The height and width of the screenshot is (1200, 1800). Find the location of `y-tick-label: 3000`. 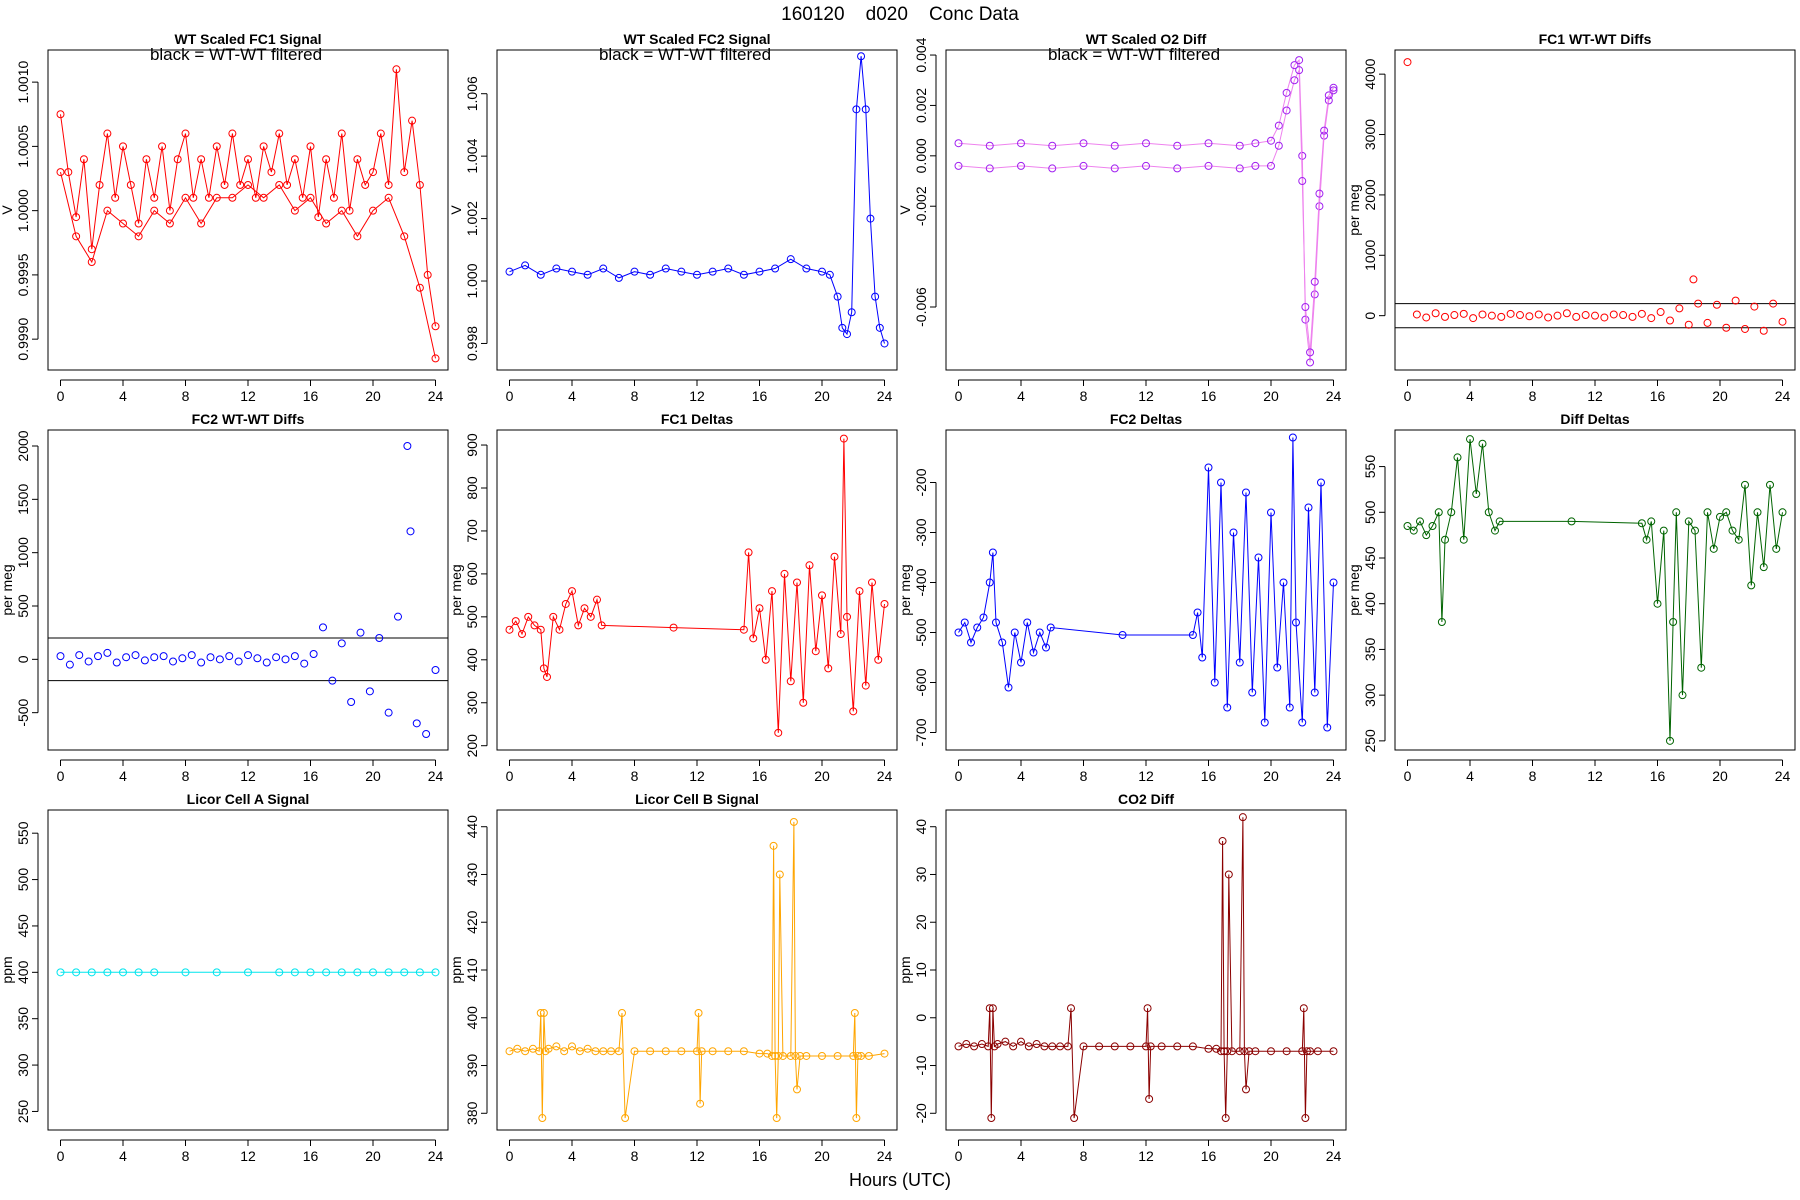

y-tick-label: 3000 is located at coordinates (1370, 134).